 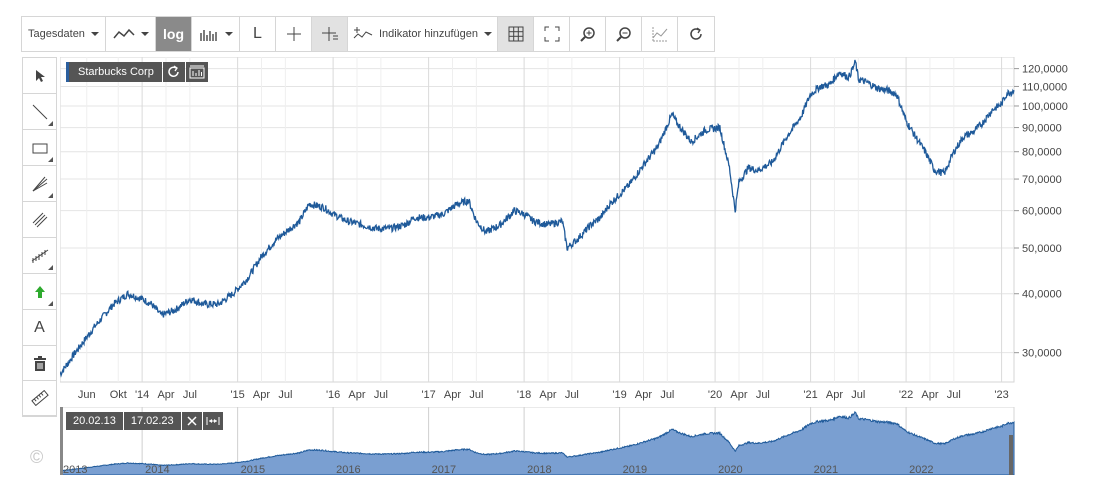 What do you see at coordinates (237, 395) in the screenshot?
I see `x-tick-label: '15` at bounding box center [237, 395].